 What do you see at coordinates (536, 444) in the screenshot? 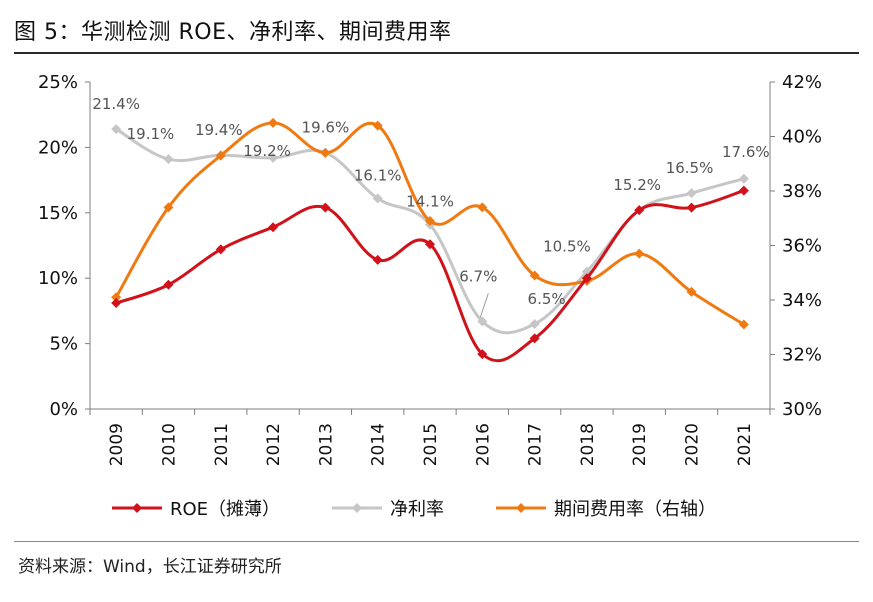
I see `x-tick-label: 2017` at bounding box center [536, 444].